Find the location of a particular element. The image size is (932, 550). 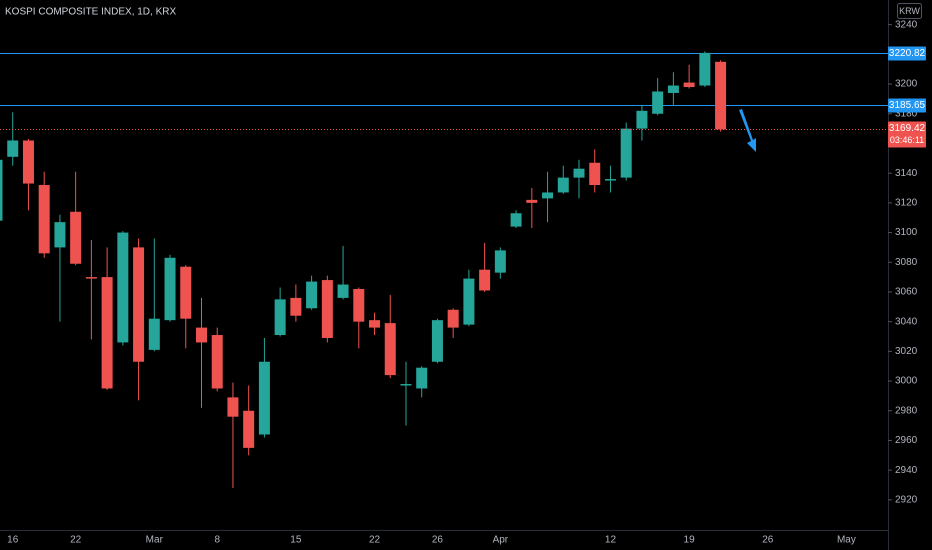

price-label: 3185.65 is located at coordinates (907, 105).